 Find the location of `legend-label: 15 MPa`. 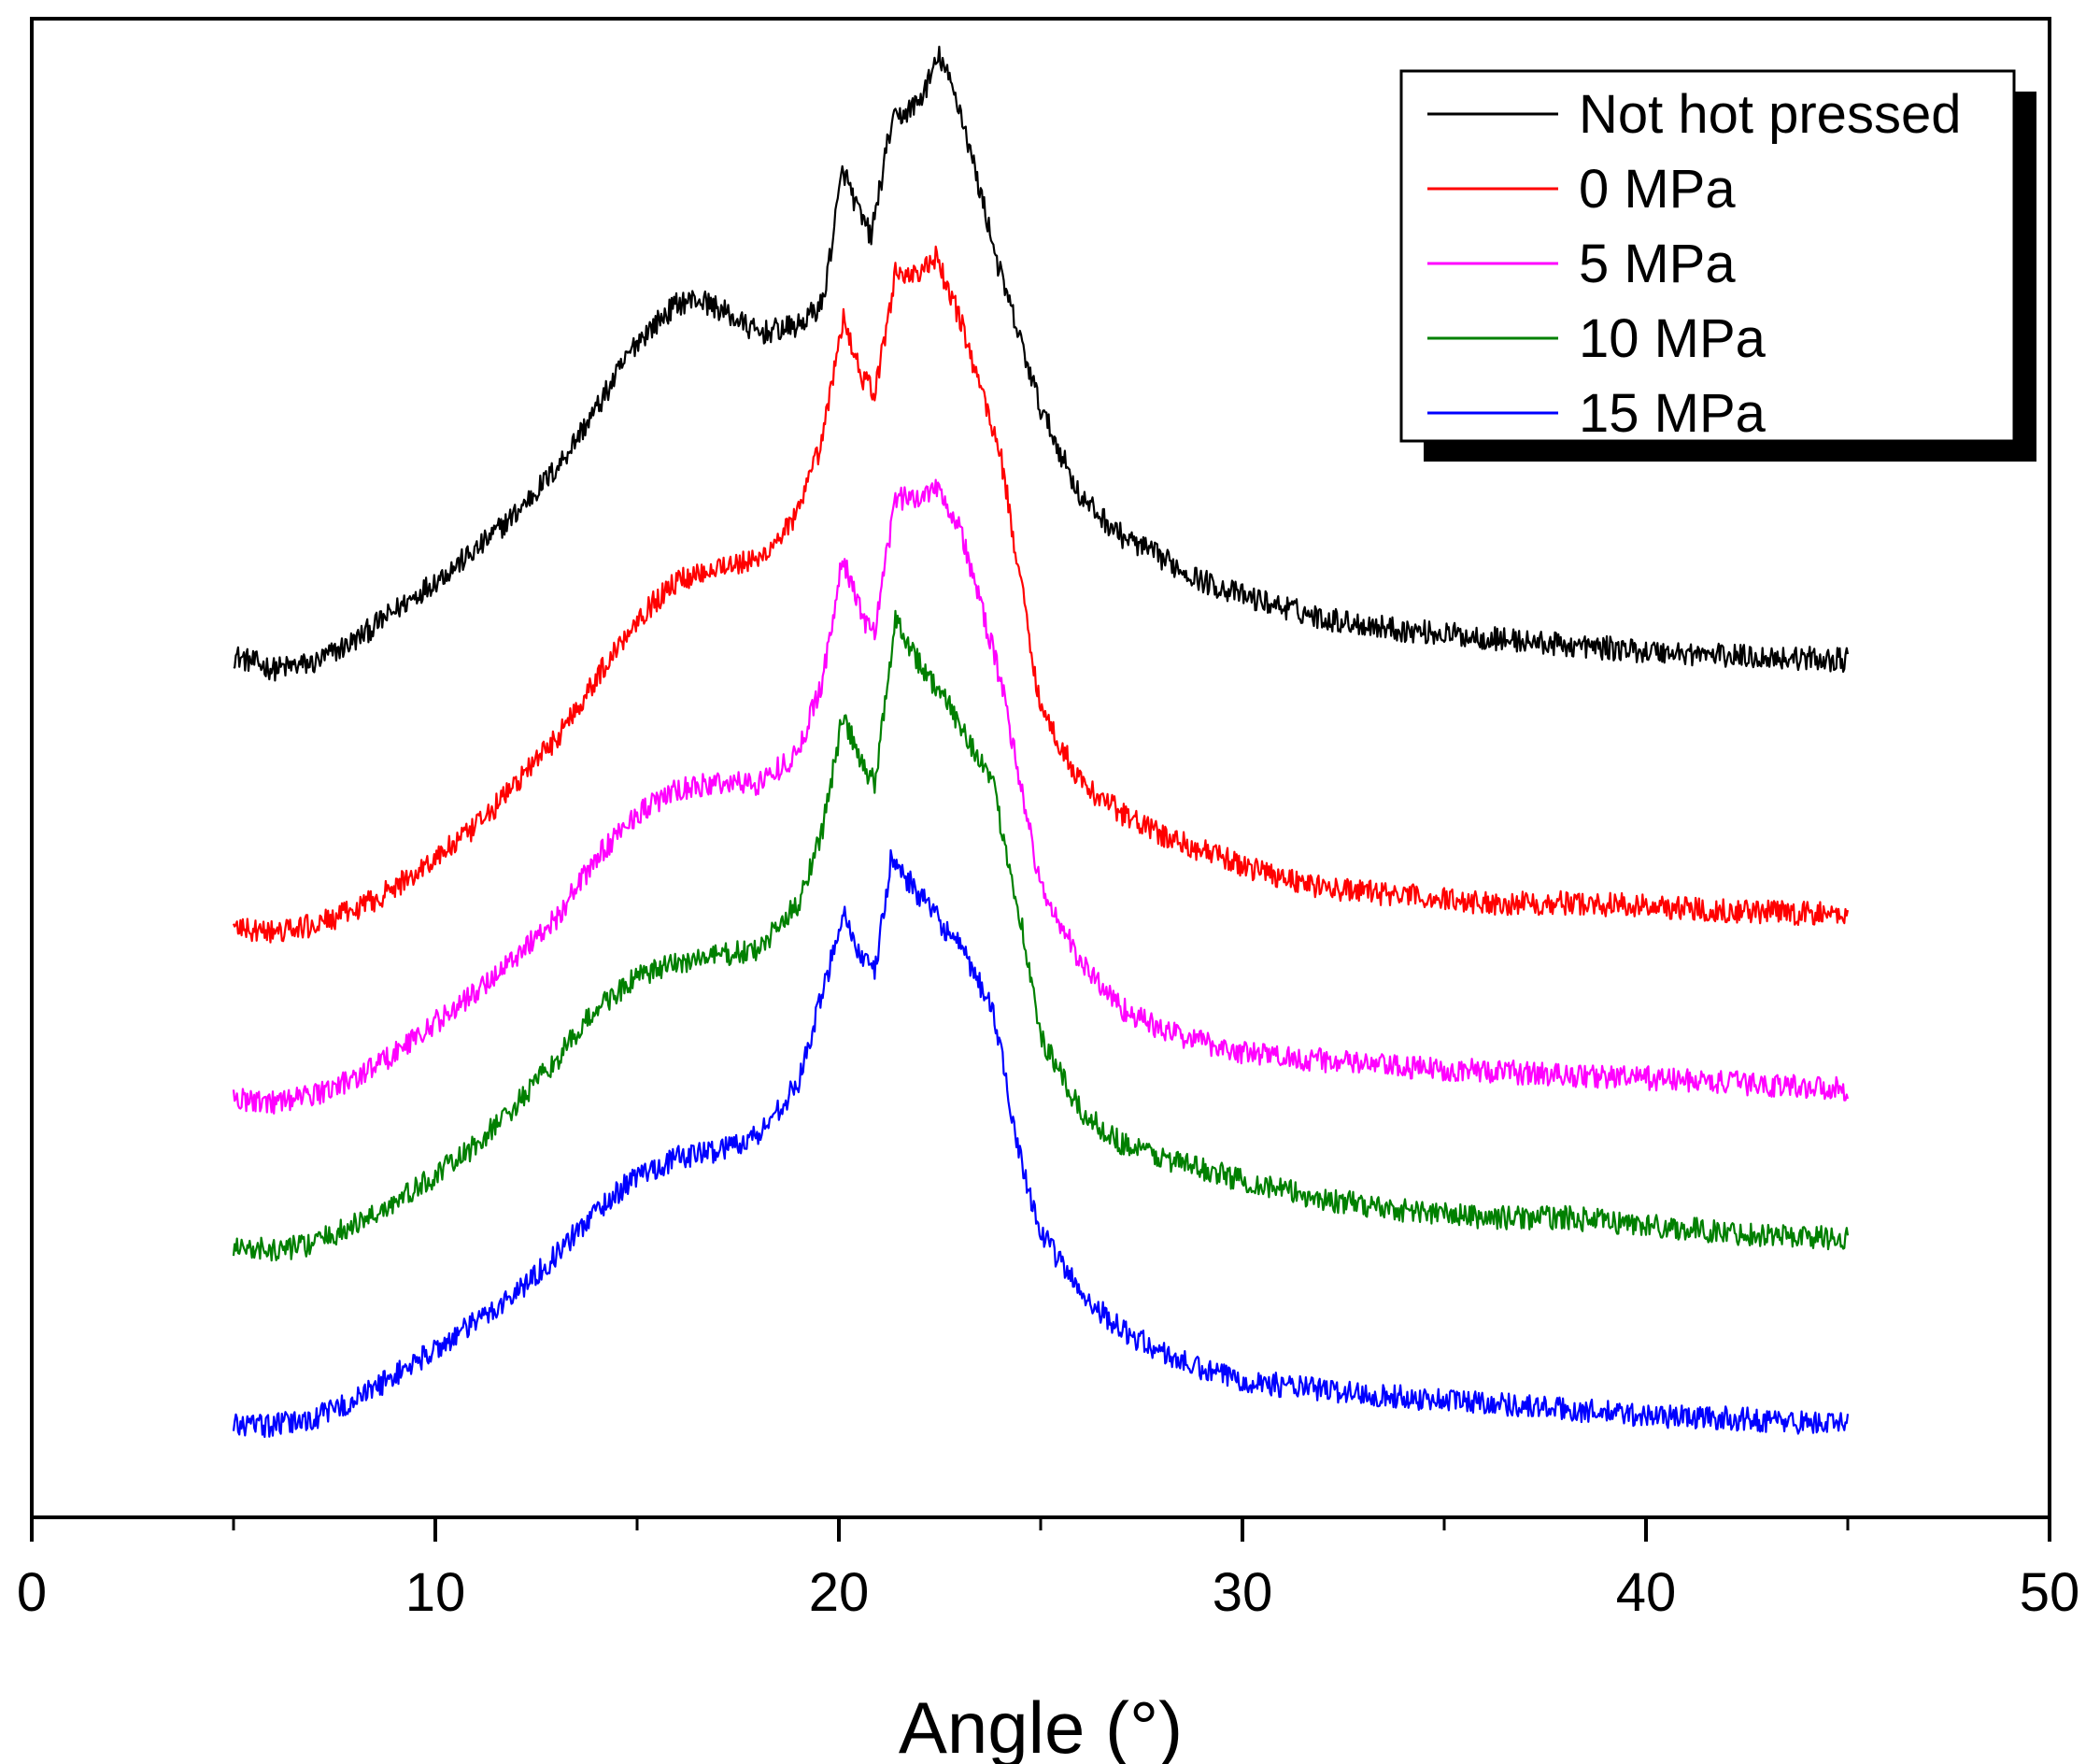

legend-label: 15 MPa is located at coordinates (1673, 413).